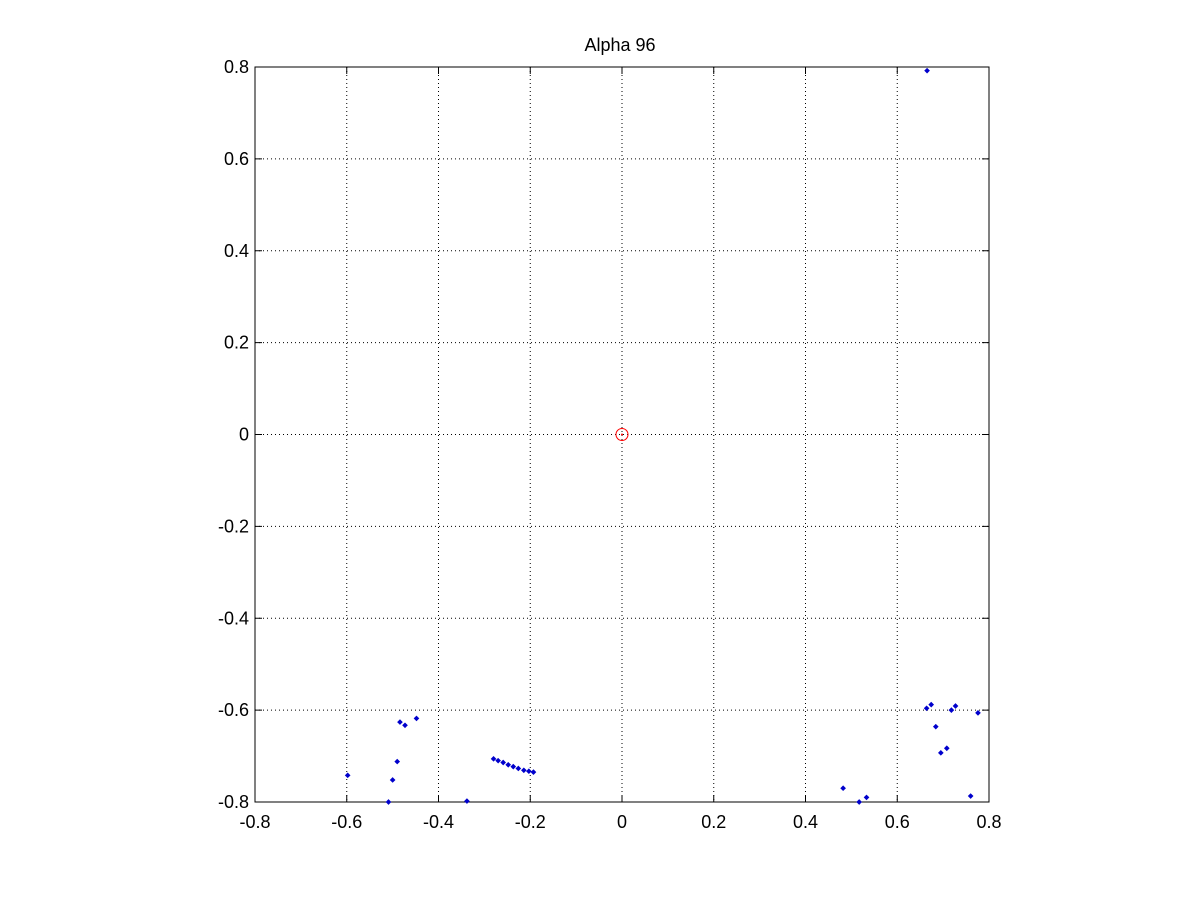 The width and height of the screenshot is (1201, 906). Describe the element at coordinates (254, 822) in the screenshot. I see `x-tick-label: -0.8` at that location.